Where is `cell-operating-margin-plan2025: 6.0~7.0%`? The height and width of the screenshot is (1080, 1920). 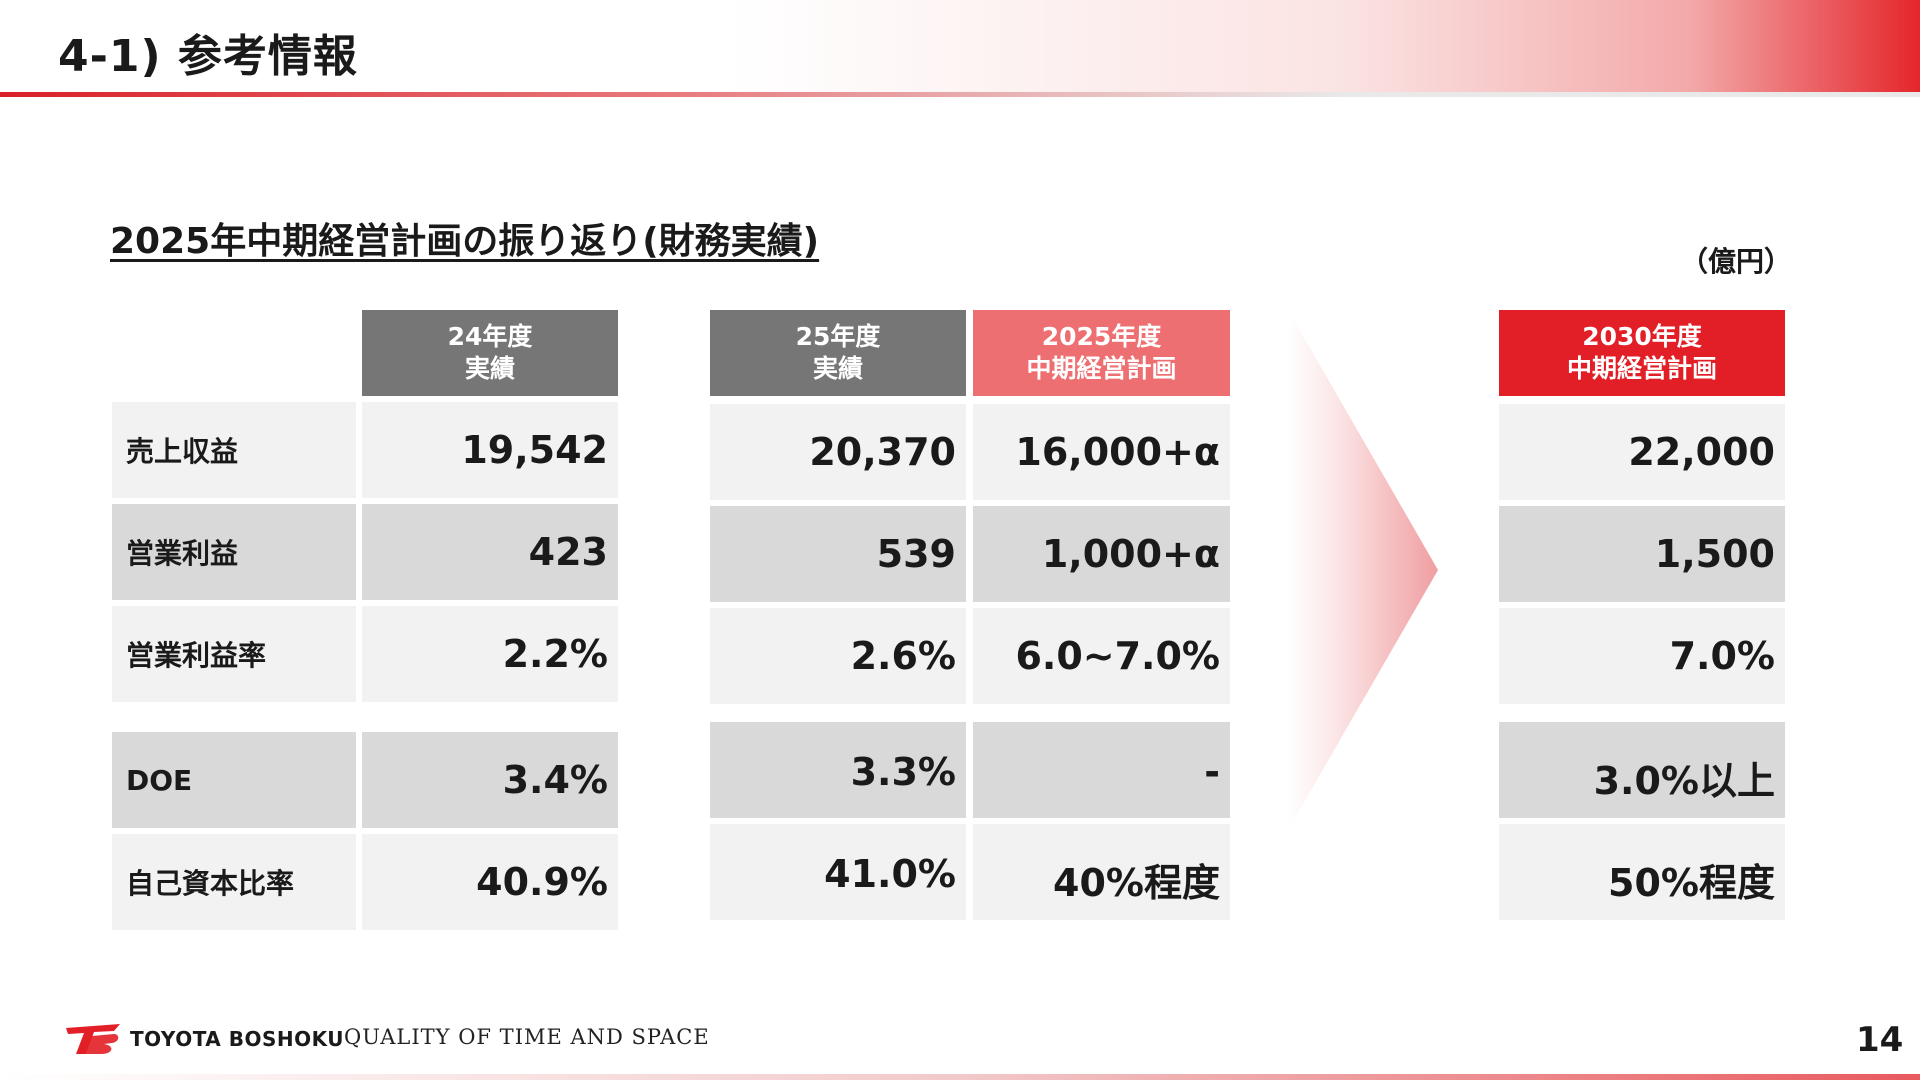
cell-operating-margin-plan2025: 6.0~7.0% is located at coordinates (1101, 656).